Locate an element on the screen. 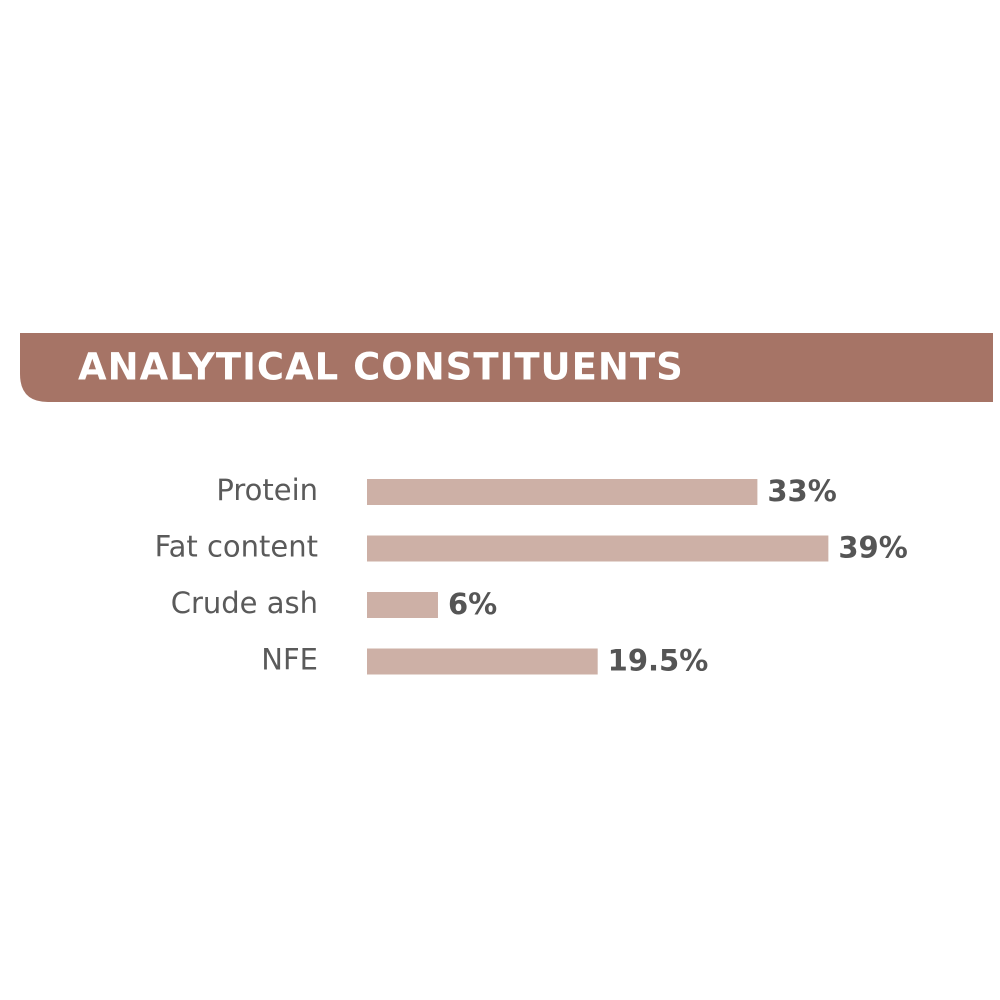 This screenshot has width=1000, height=1000. category-label: Crude ash is located at coordinates (244, 603).